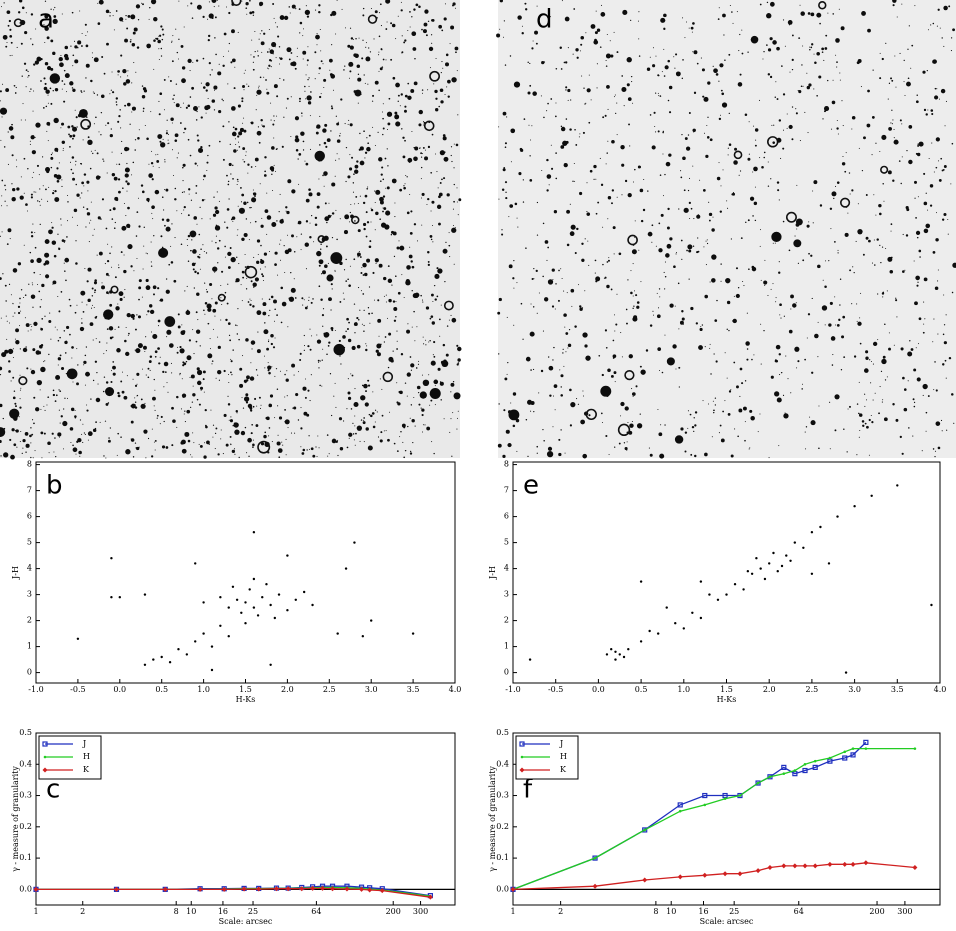 The image size is (956, 931). I want to click on y-tick-label: 0.4, so click(25, 763).